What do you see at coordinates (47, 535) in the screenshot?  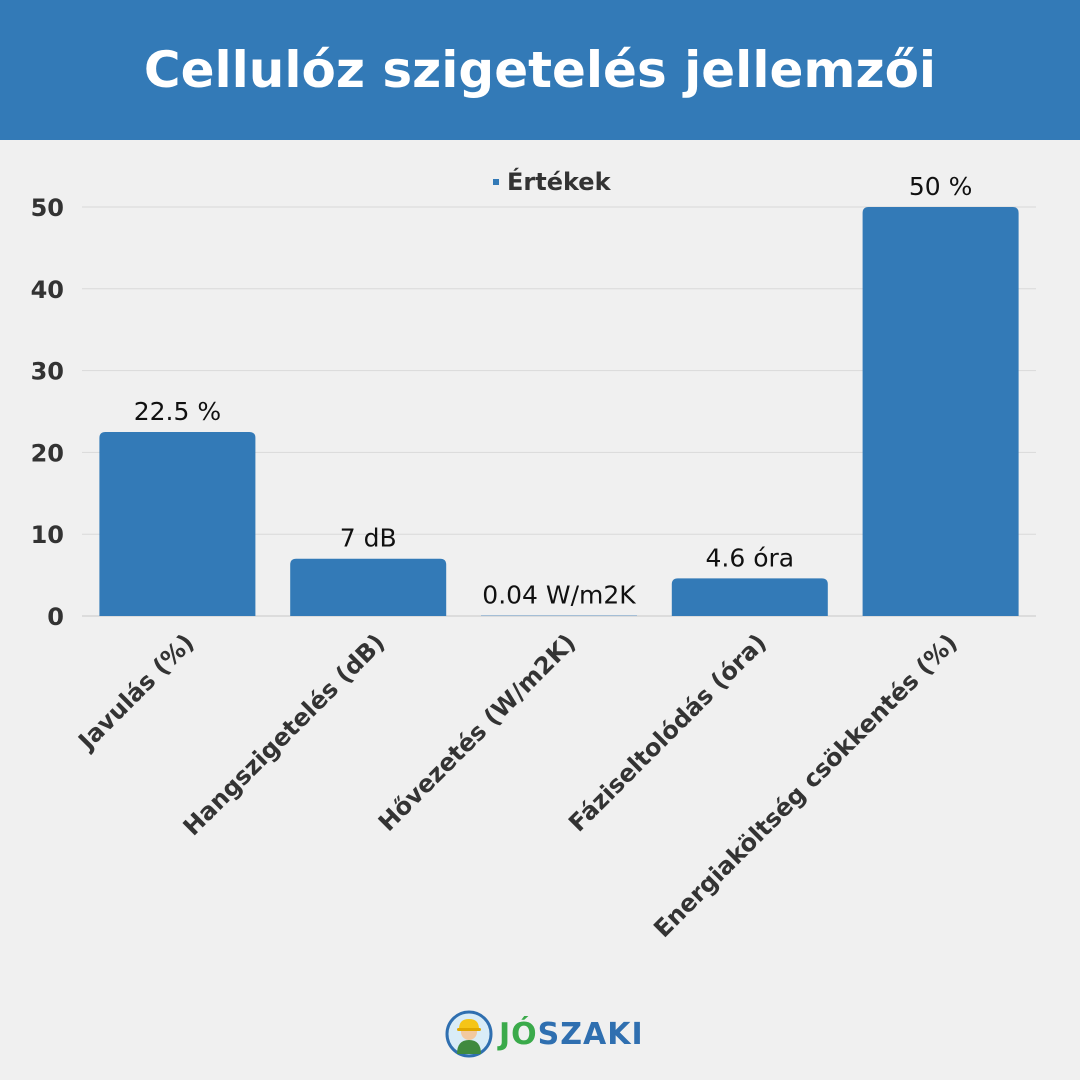 I see `y-tick-label: 10` at bounding box center [47, 535].